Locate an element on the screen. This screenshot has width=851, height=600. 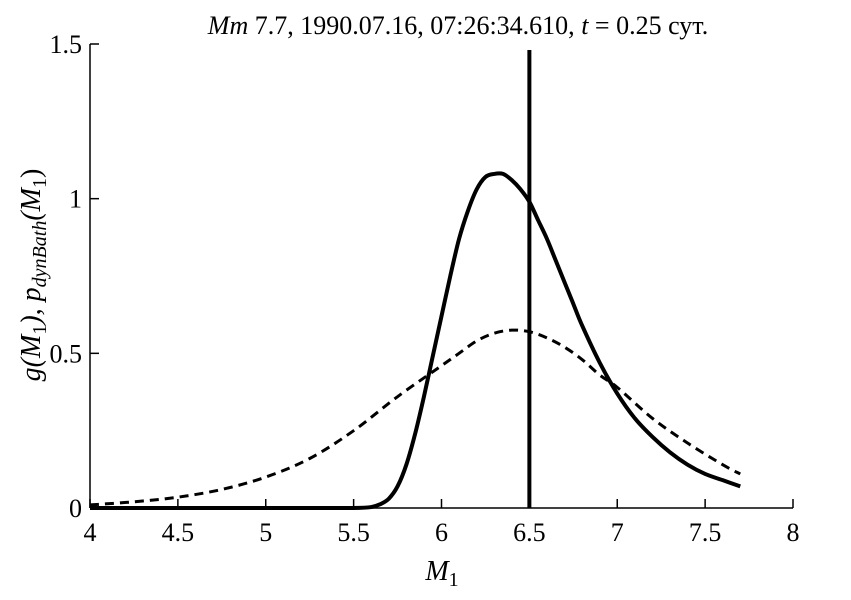
x-tick-label: 4 is located at coordinates (90, 532).